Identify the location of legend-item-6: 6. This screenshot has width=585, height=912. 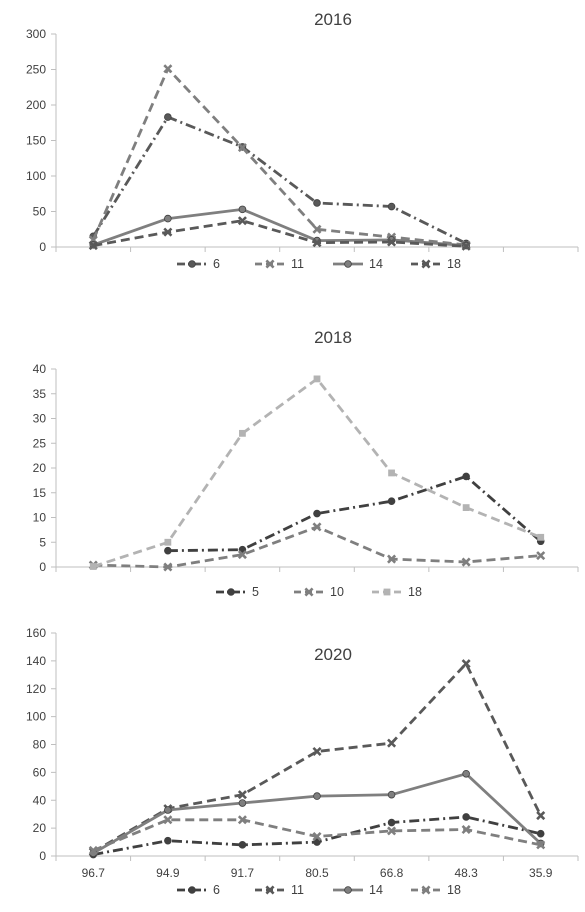
(198, 264).